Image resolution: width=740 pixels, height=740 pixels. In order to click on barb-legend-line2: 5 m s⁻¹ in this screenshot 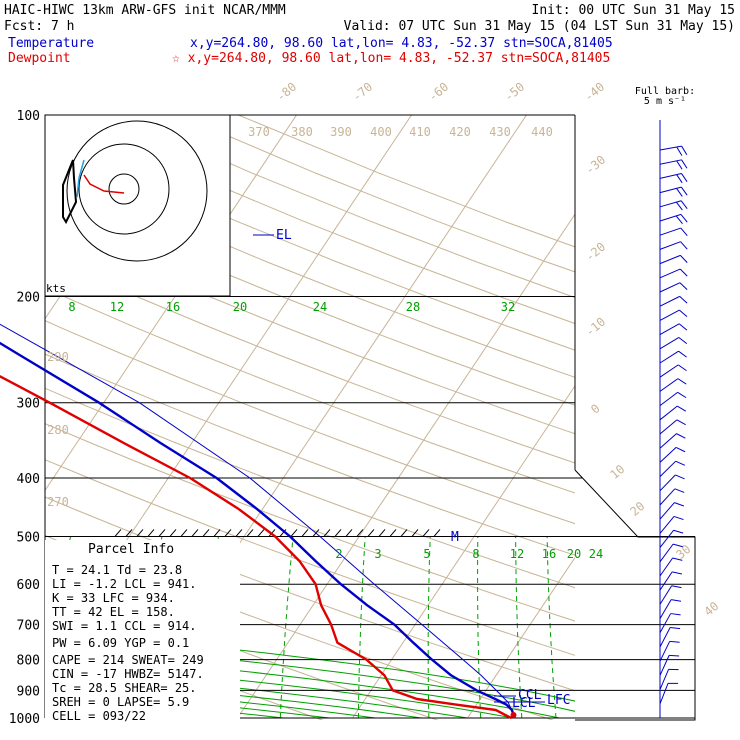, I will do `click(665, 101)`.